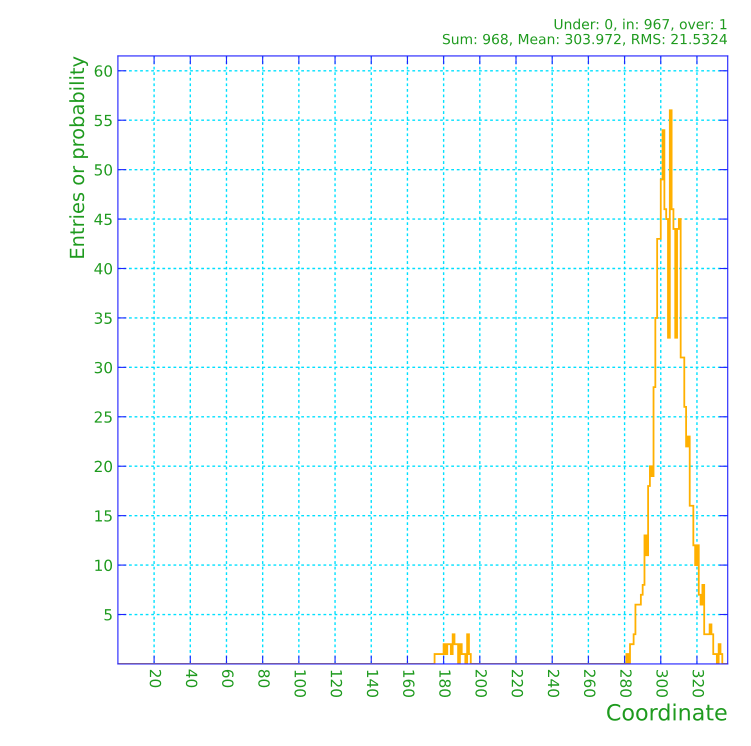 The image size is (751, 746). Describe the element at coordinates (698, 683) in the screenshot. I see `x-tick-label: 320` at that location.